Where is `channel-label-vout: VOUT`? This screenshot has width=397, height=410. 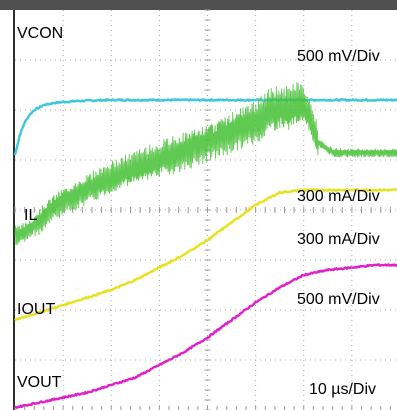 channel-label-vout: VOUT is located at coordinates (39, 382).